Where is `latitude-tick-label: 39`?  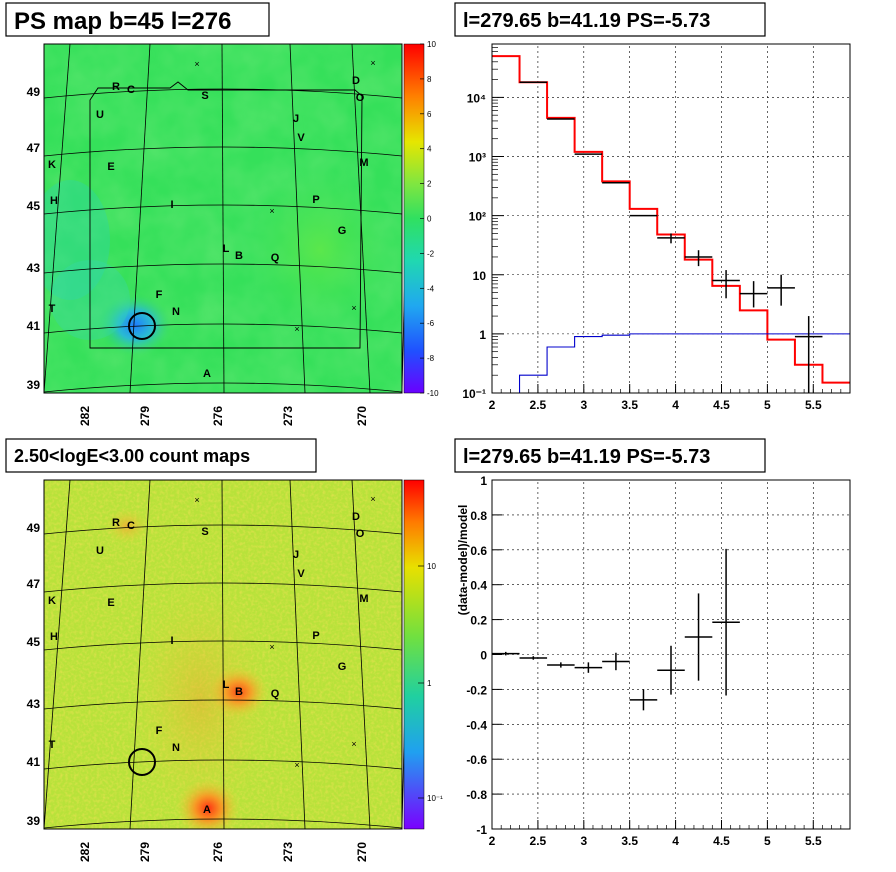 latitude-tick-label: 39 is located at coordinates (34, 385).